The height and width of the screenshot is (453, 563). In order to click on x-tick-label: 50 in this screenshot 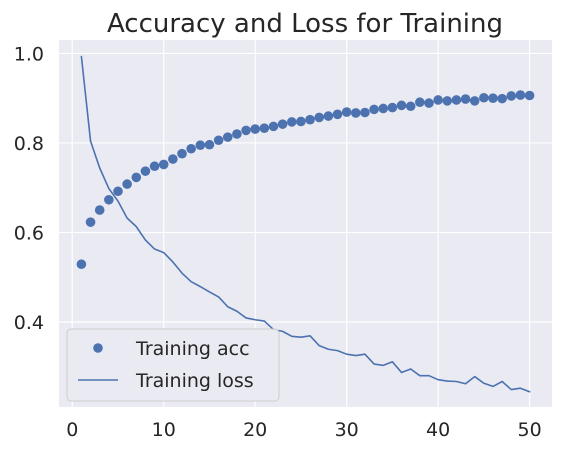, I will do `click(529, 430)`.